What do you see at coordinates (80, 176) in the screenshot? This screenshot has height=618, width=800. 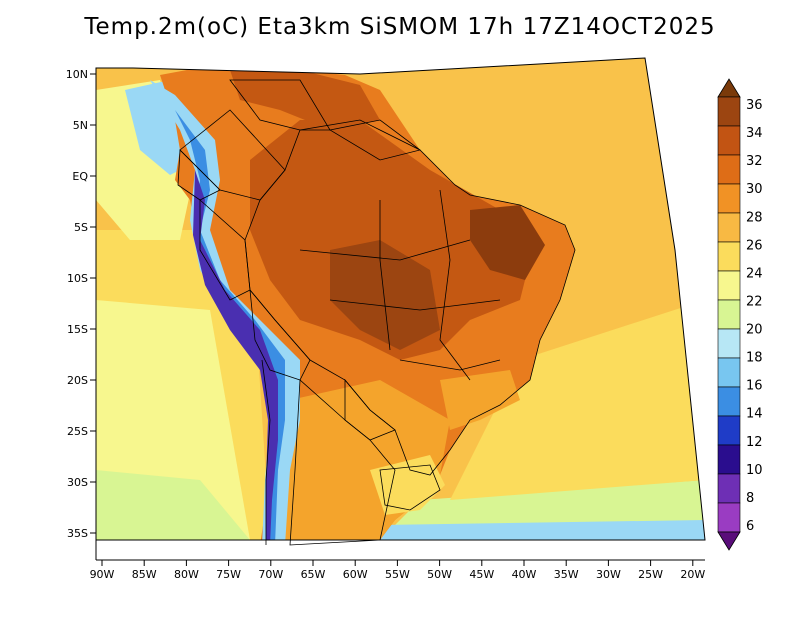 I see `lat-tick-label: EQ` at bounding box center [80, 176].